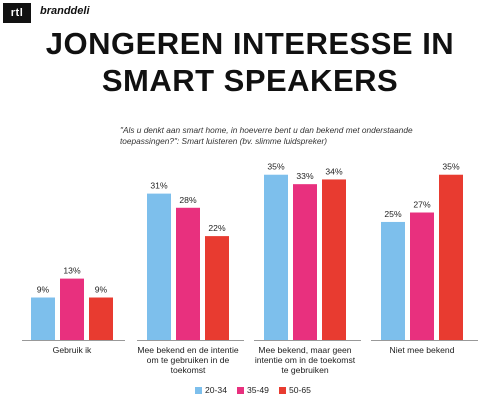  I want to click on data-label-35-49-cat-4: 27%, so click(422, 205).